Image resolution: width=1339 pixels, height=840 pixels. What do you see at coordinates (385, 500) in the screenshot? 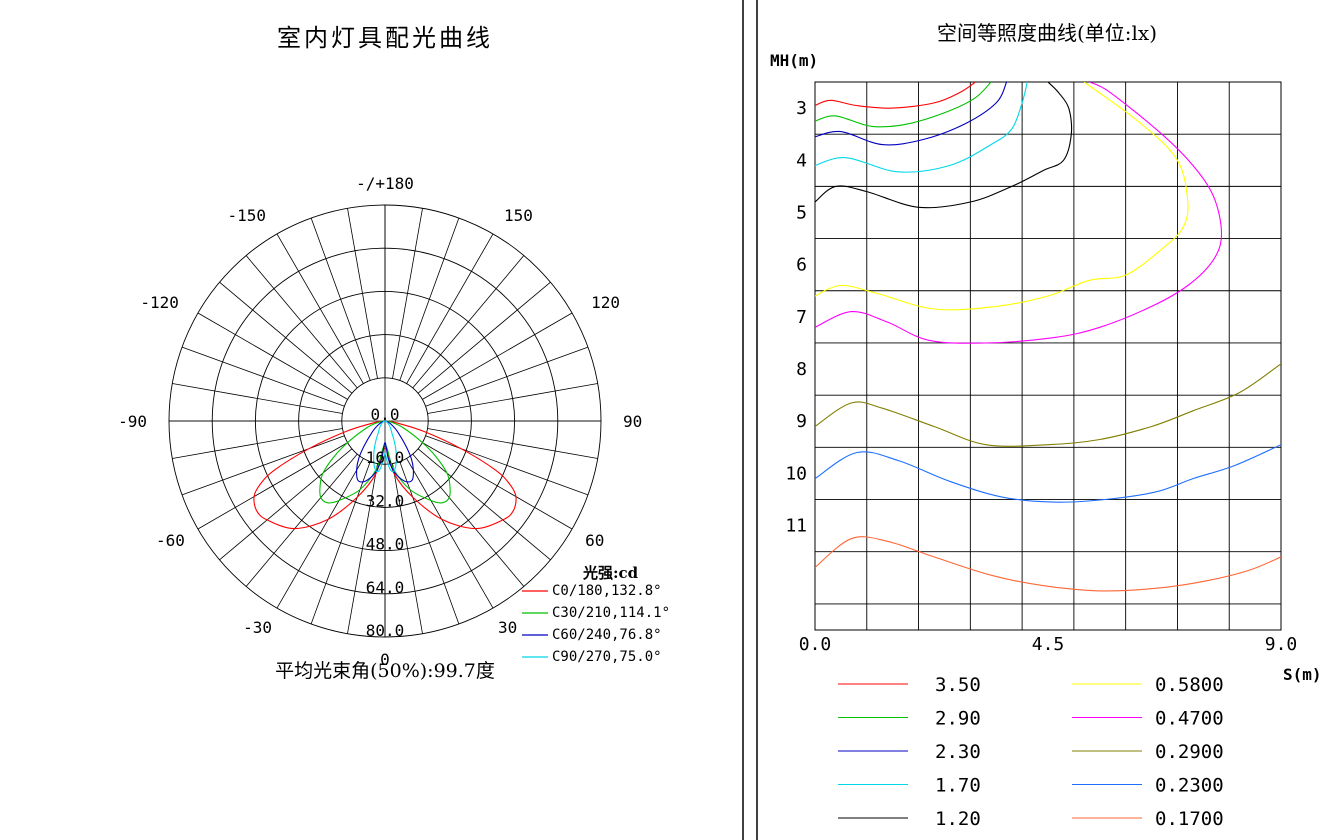
I see `polar-radial-tick-label: 32.0` at bounding box center [385, 500].